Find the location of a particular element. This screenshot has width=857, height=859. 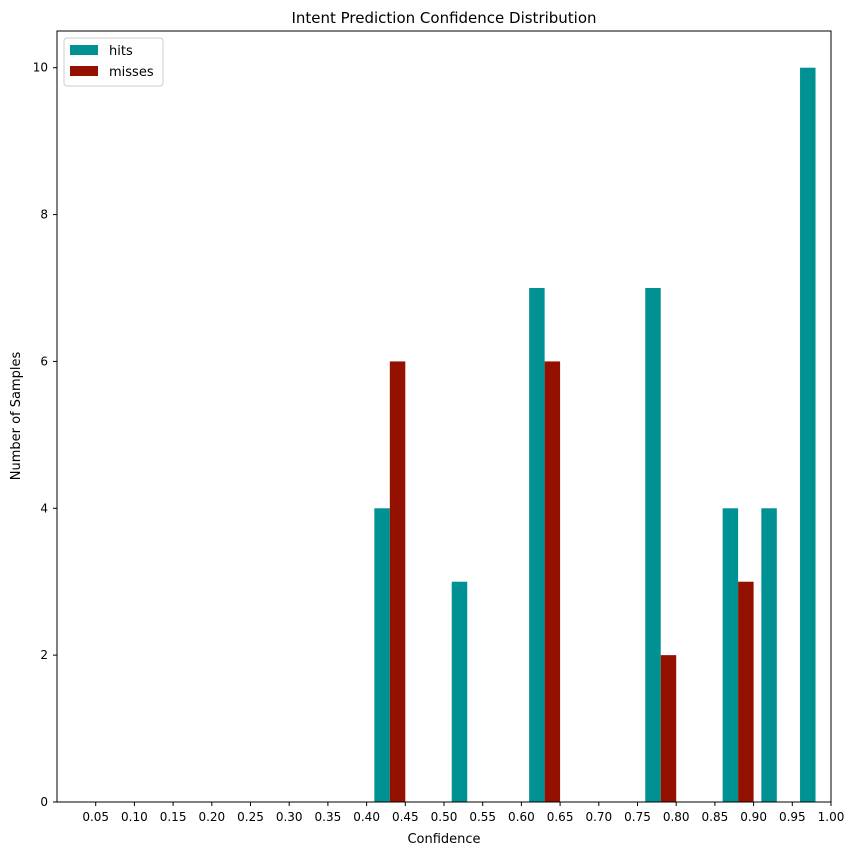

x-tick-label: 0.35 is located at coordinates (328, 817).